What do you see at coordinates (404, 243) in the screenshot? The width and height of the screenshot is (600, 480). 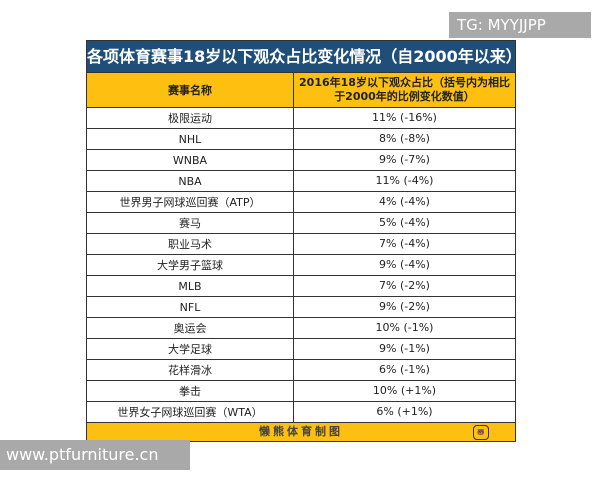 I see `audience-share: 7% (-4%)` at bounding box center [404, 243].